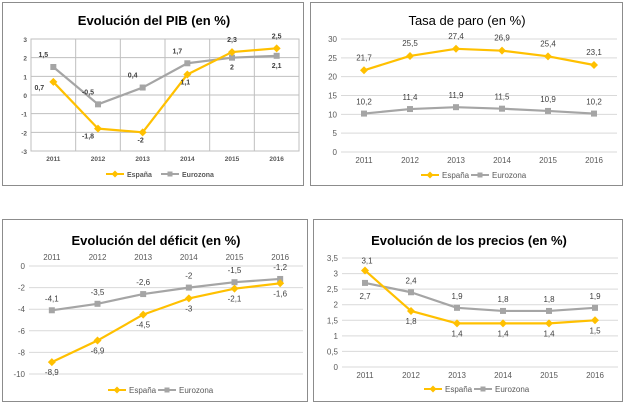 The height and width of the screenshot is (405, 626). I want to click on data-label: 1,4, so click(457, 333).